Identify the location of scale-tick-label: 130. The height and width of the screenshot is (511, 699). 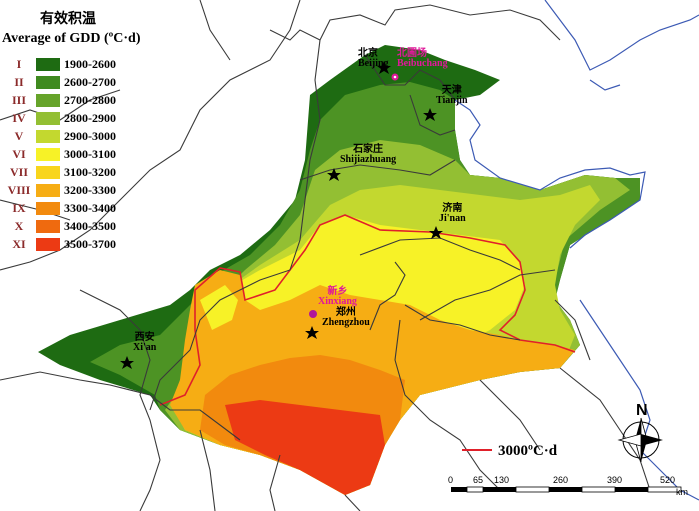
(502, 480).